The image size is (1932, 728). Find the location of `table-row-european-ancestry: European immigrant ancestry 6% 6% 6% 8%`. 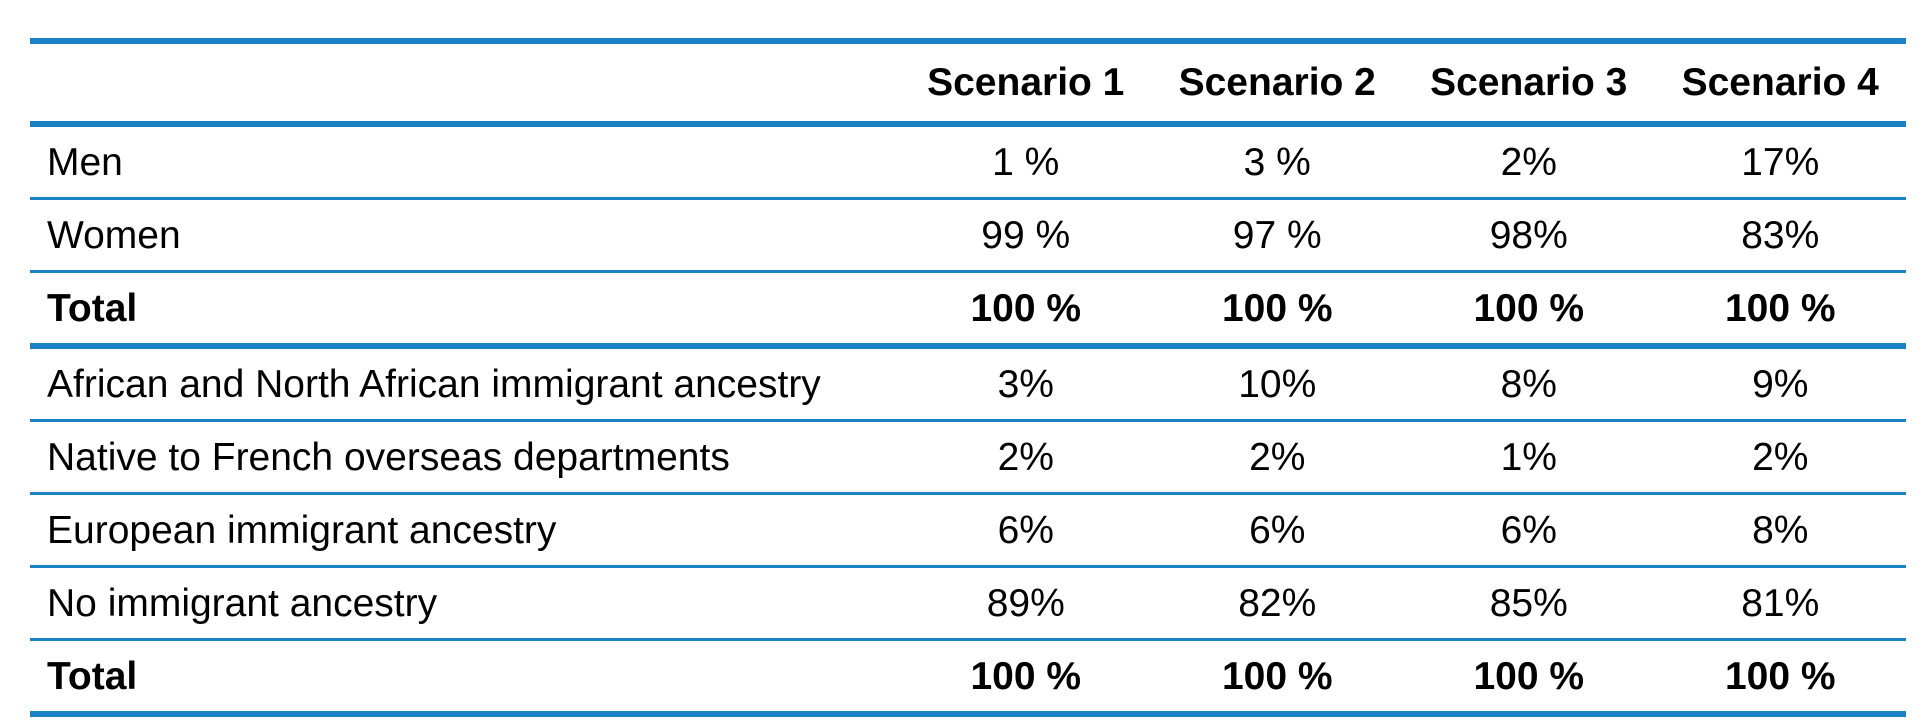

table-row-european-ancestry: European immigrant ancestry 6% 6% 6% 8% is located at coordinates (968, 530).